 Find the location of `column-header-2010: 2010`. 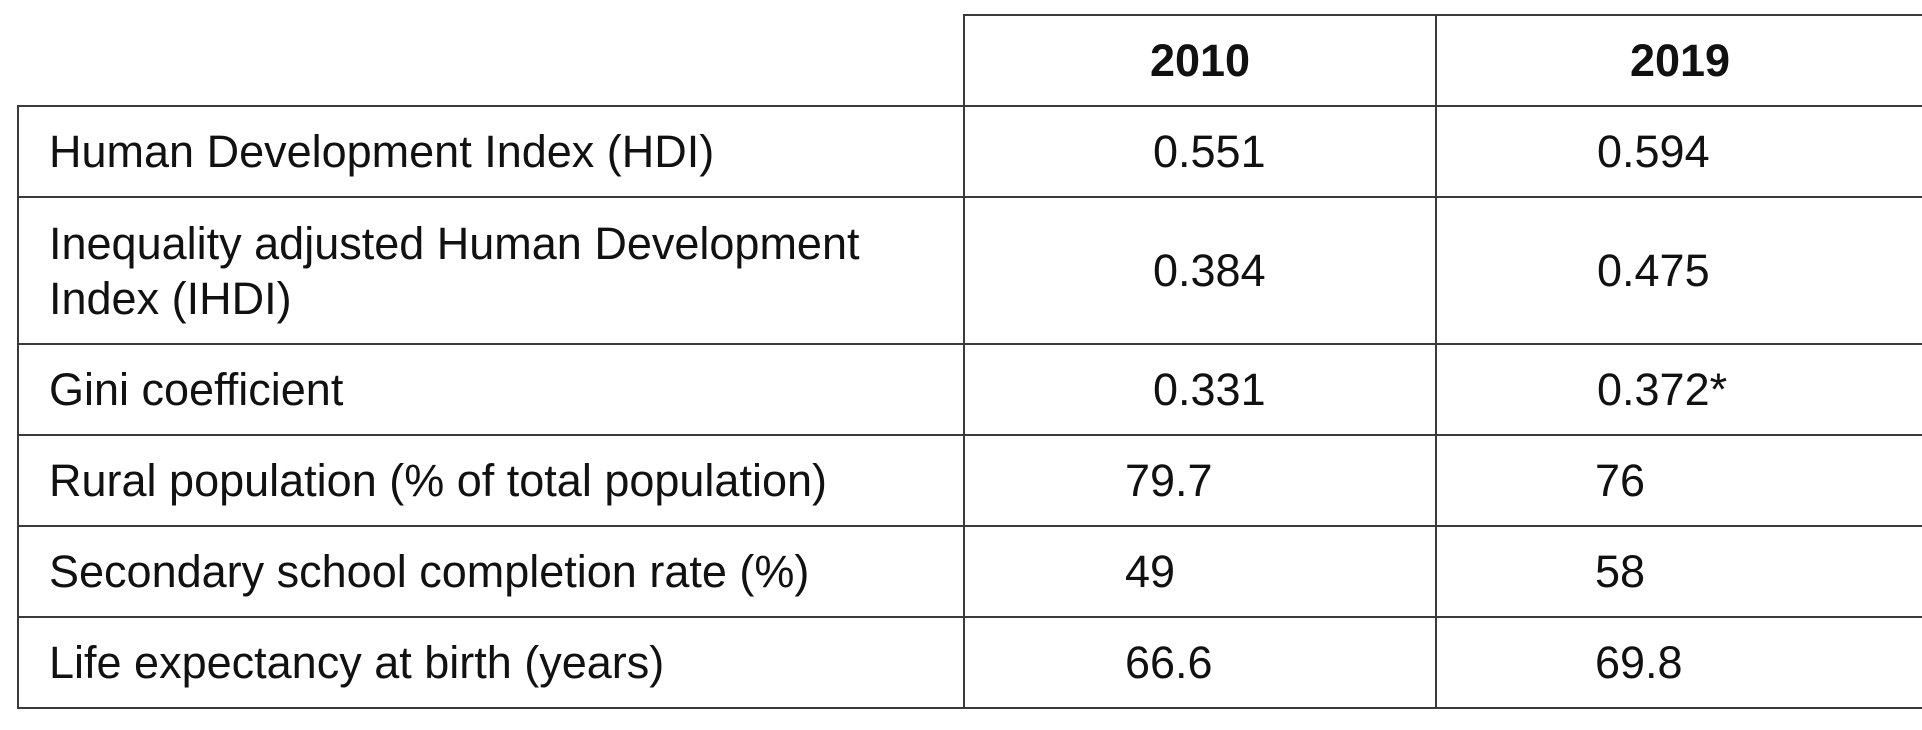

column-header-2010: 2010 is located at coordinates (1200, 60).